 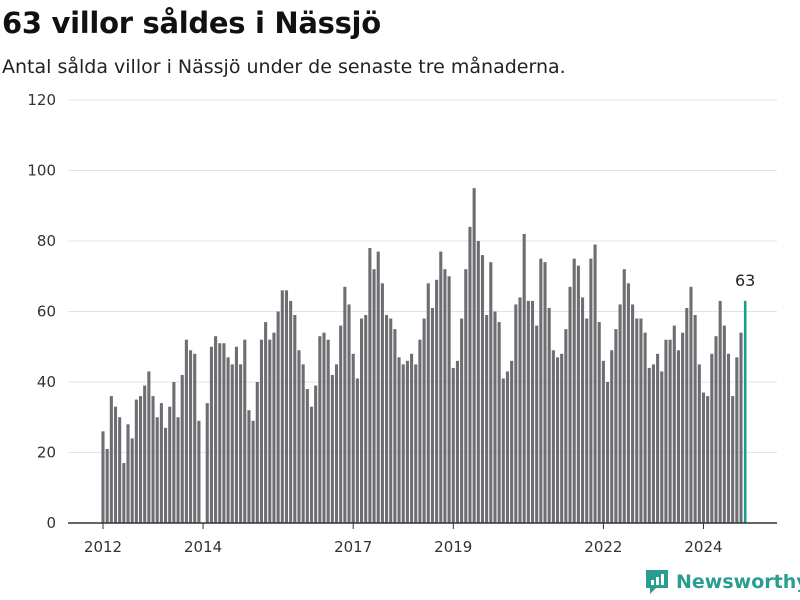 What do you see at coordinates (46, 453) in the screenshot?
I see `y-tick-label: 20` at bounding box center [46, 453].